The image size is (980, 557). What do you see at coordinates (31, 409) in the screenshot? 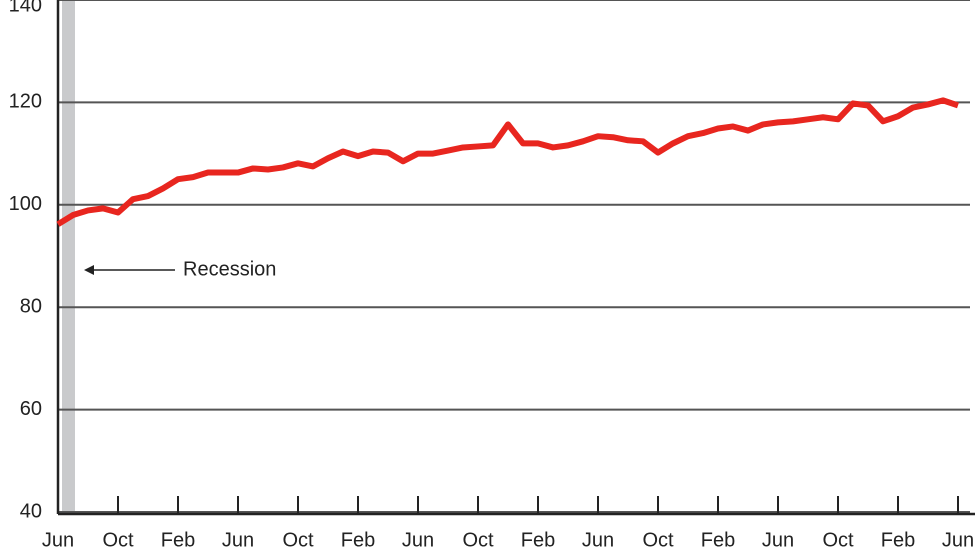
I see `y-tick-label: 60` at bounding box center [31, 409].